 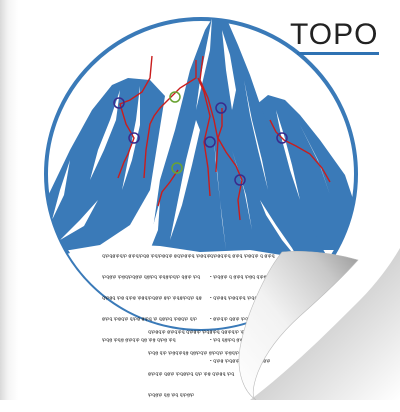 I want to click on text-line: ꝕꝗꞡꝕ ꝗꞡ ꝕꝗ ꝗꝕꞡꝕ, so click(x=171, y=394).